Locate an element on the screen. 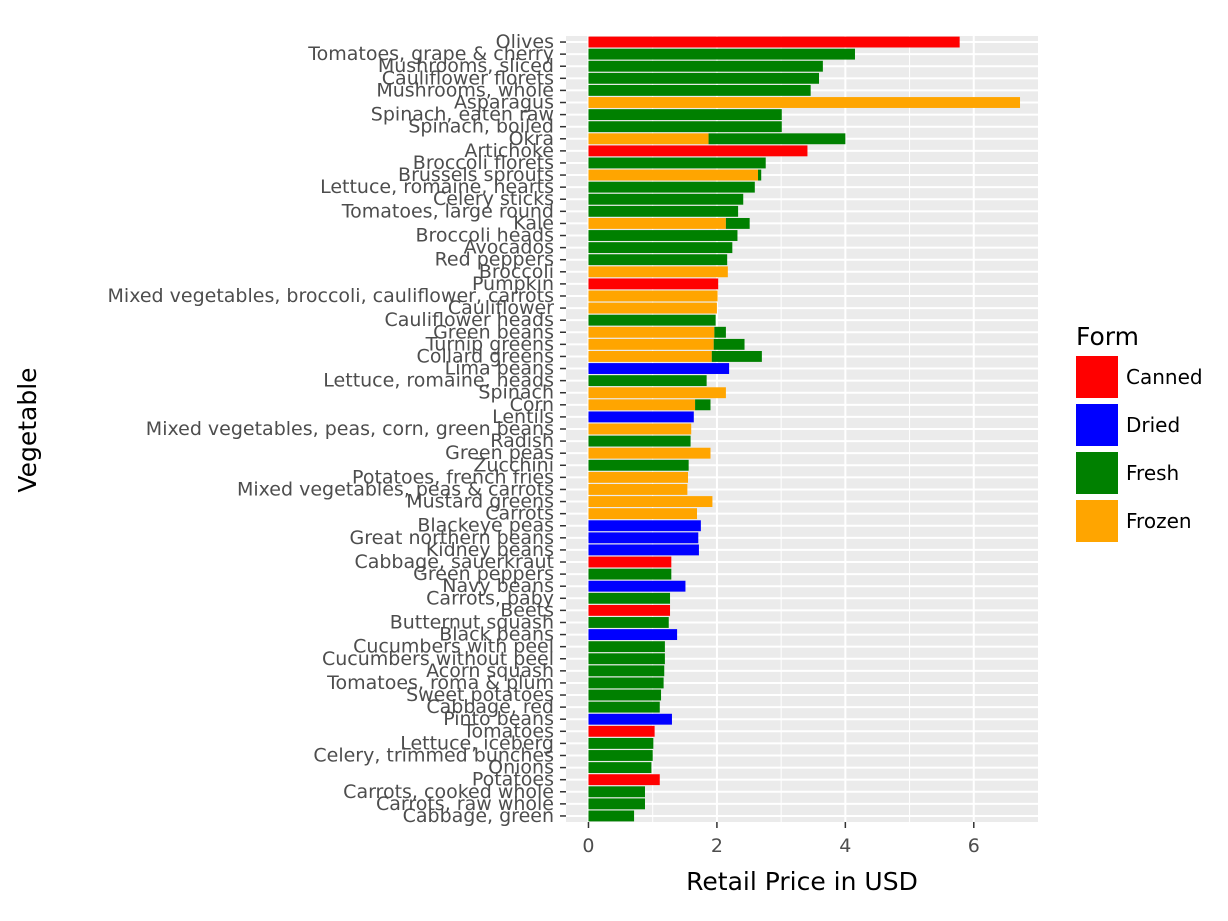 The height and width of the screenshot is (921, 1228). y-tick-label: Potatoes, french fries is located at coordinates (453, 477).